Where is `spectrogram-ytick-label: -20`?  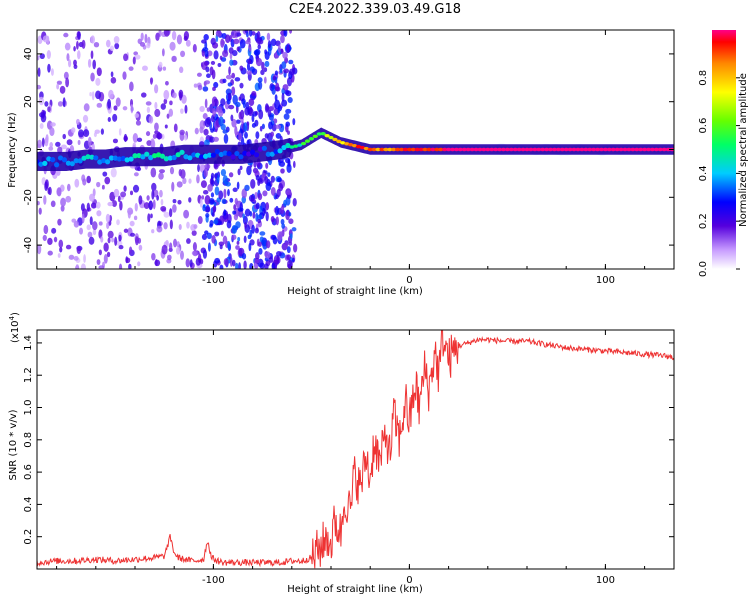
spectrogram-ytick-label: -20 is located at coordinates (28, 197).